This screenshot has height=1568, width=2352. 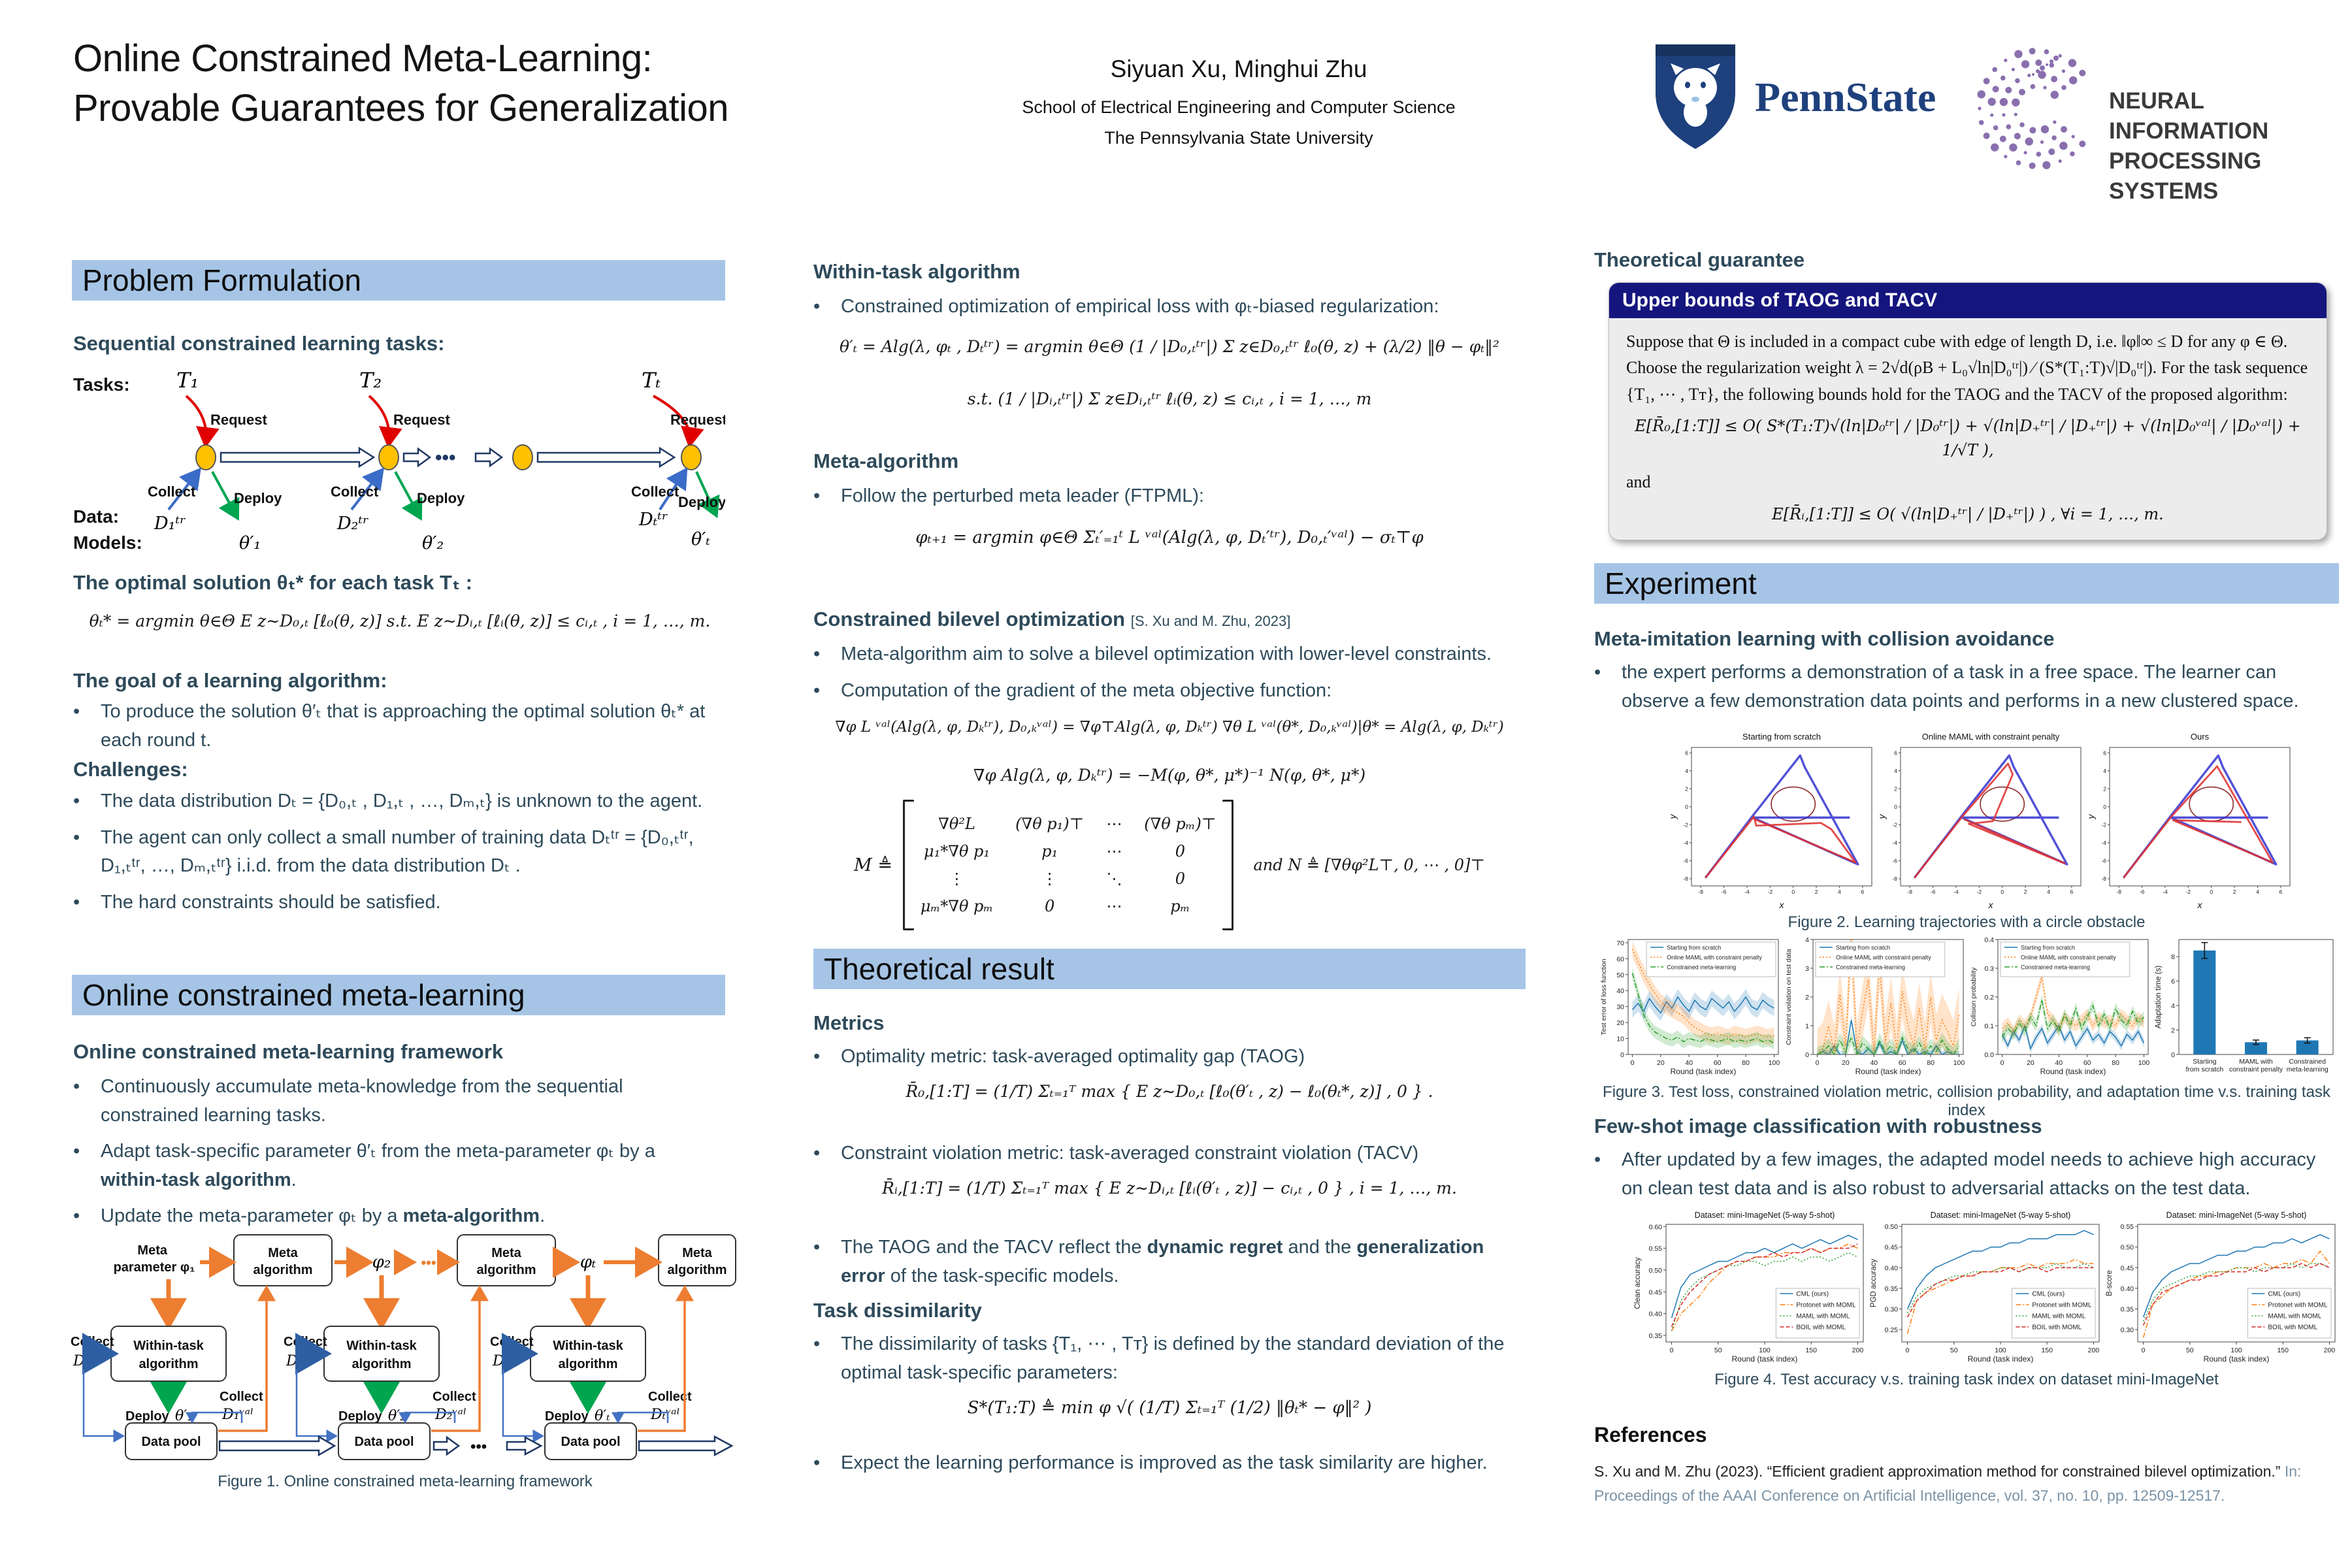 I want to click on deploy-label-3: Deploy, so click(x=701, y=502).